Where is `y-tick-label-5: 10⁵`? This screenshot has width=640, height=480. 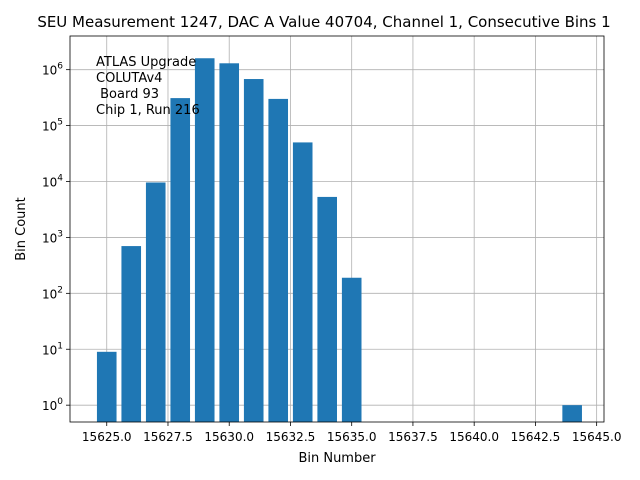
y-tick-label-5: 10⁵ is located at coordinates (52, 126).